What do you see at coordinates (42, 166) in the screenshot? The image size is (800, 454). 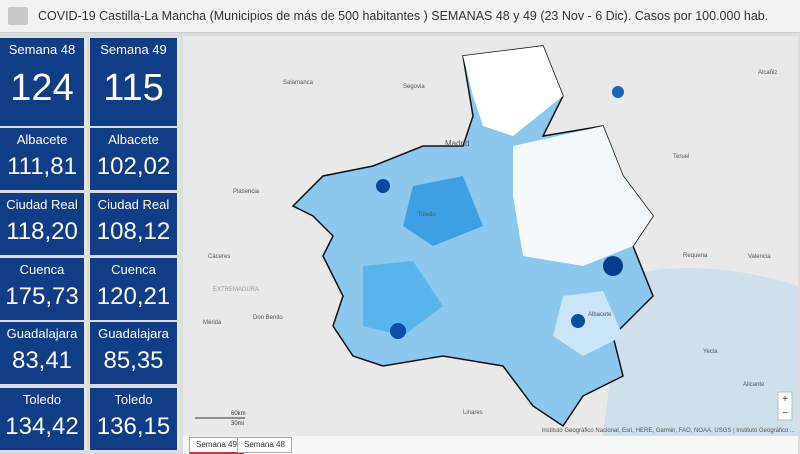 I see `card-value: 111,81` at bounding box center [42, 166].